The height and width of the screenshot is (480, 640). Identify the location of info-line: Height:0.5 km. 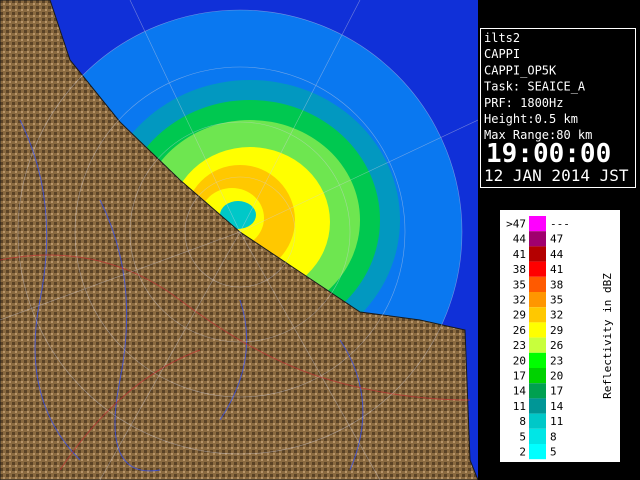
(531, 119).